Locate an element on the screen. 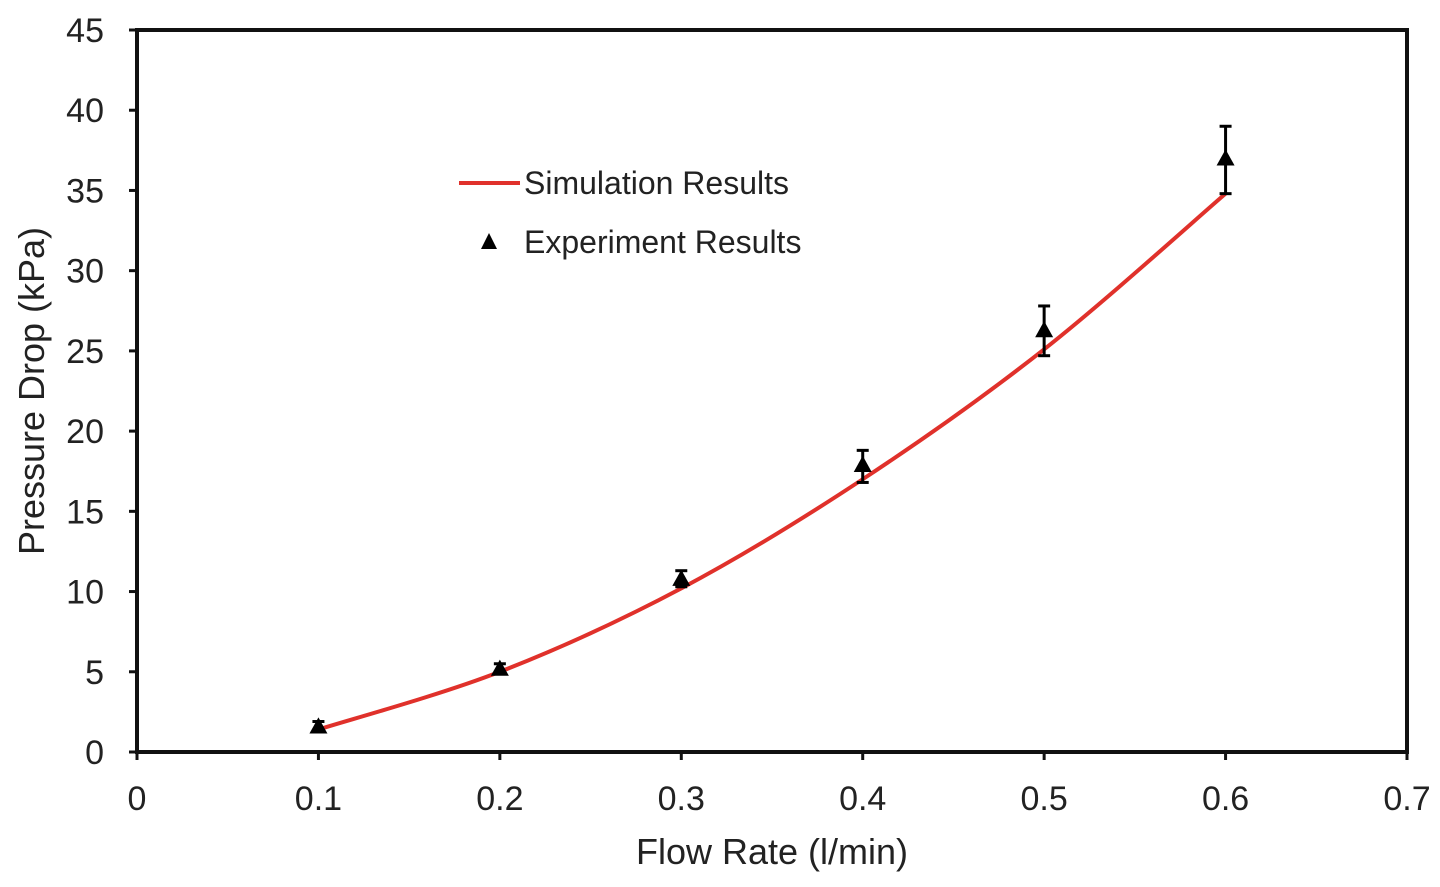 Image resolution: width=1440 pixels, height=887 pixels. x-tick-label: 0.7 is located at coordinates (1406, 799).